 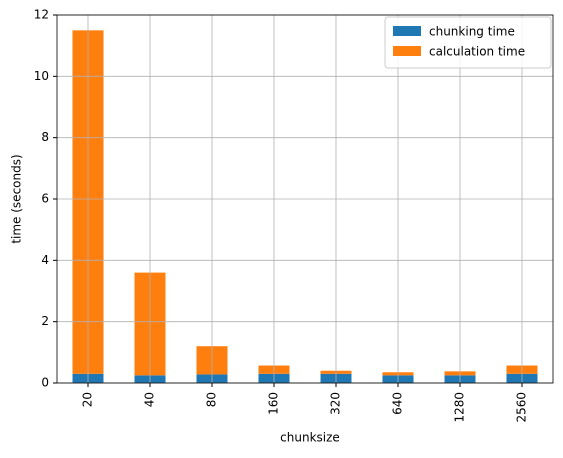 I want to click on y-tick-label: 10, so click(x=41, y=76).